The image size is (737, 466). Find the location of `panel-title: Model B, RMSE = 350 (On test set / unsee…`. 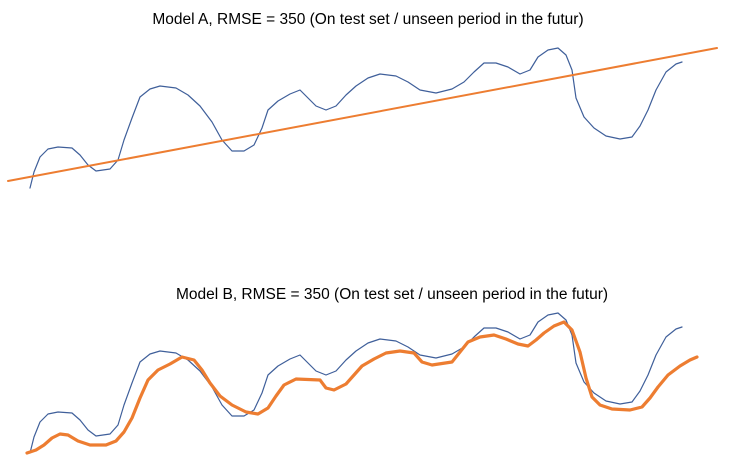

panel-title: Model B, RMSE = 350 (On test set / unsee… is located at coordinates (392, 294).